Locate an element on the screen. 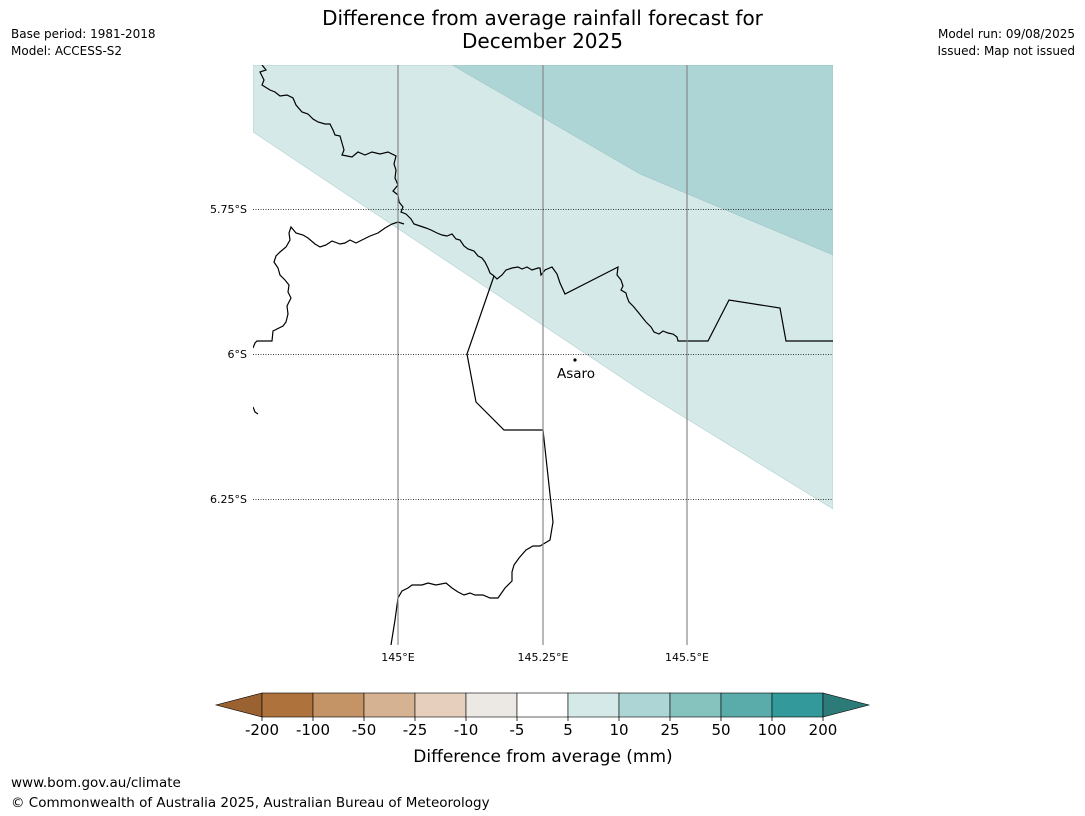  meta-left: Base period: 1981-2018 Model: ACCESS-S2 is located at coordinates (83, 43).